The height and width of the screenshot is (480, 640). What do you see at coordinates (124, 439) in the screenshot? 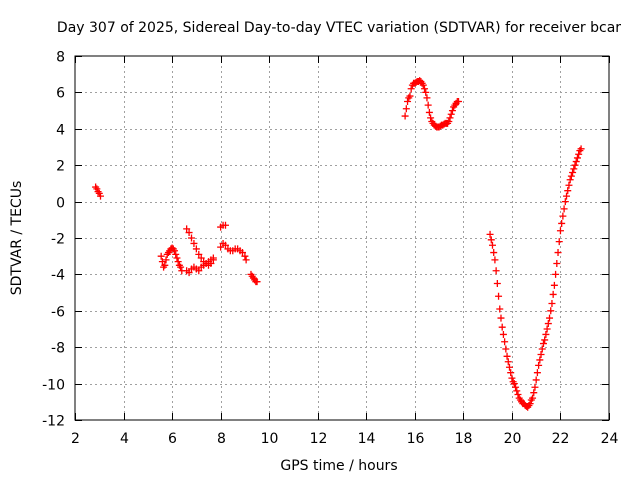
I see `x-tick-label: 4` at bounding box center [124, 439].